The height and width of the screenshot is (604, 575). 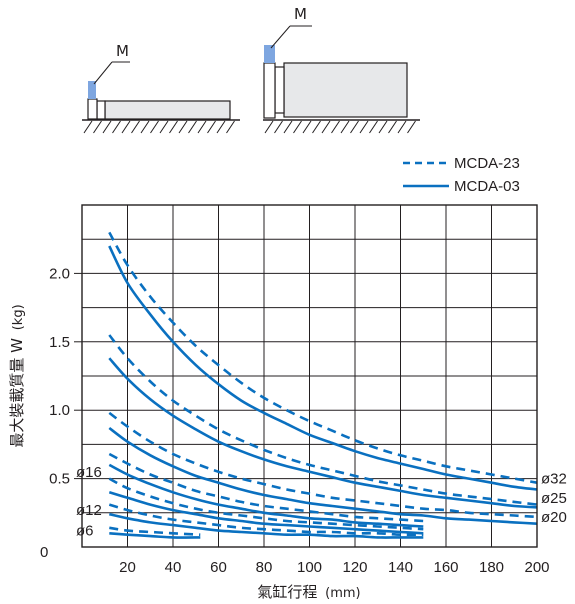 I want to click on x-tick-label: 40, so click(x=173, y=567).